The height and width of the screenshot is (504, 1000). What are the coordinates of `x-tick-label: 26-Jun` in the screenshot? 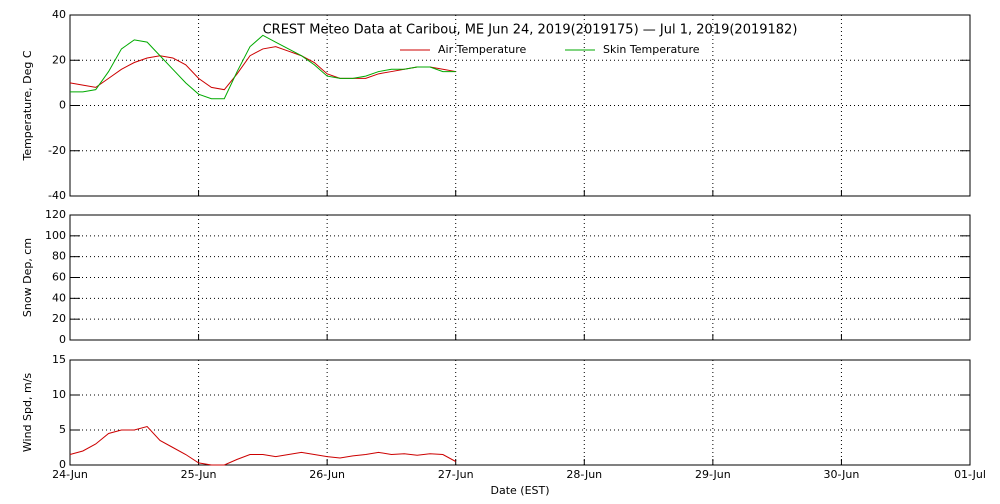 It's located at (327, 474).